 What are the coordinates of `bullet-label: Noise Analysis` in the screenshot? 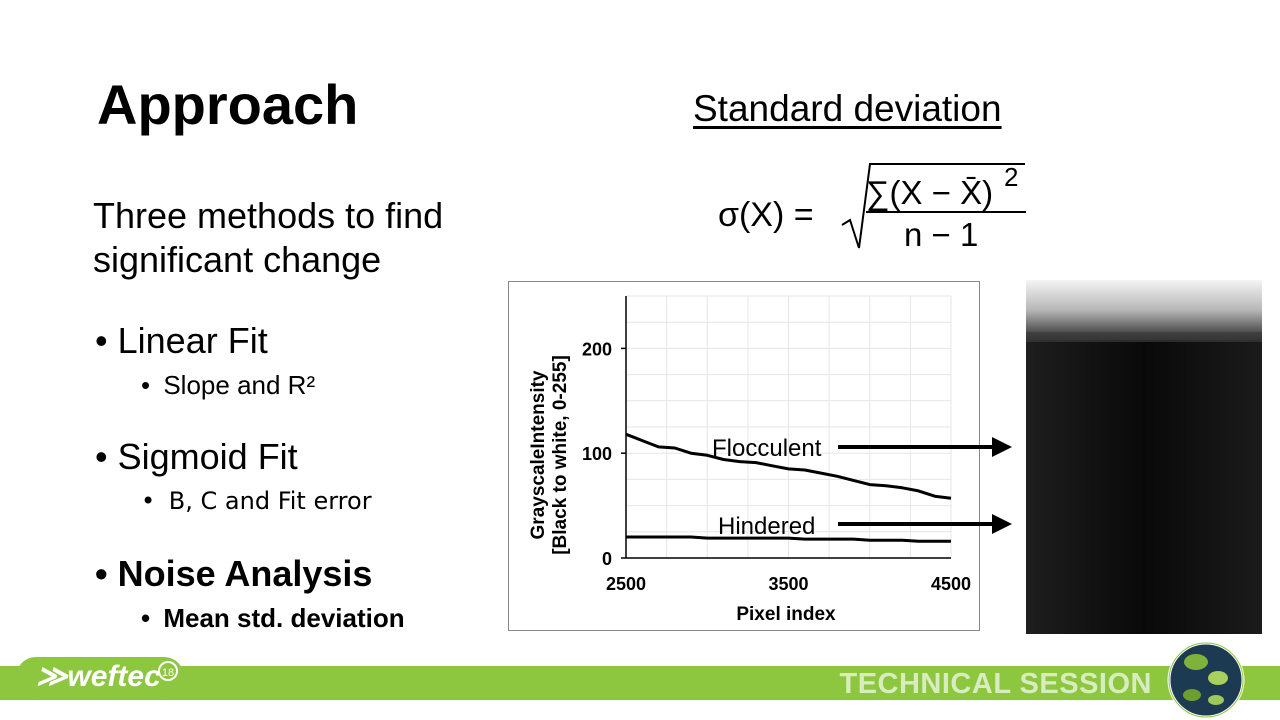 It's located at (245, 573).